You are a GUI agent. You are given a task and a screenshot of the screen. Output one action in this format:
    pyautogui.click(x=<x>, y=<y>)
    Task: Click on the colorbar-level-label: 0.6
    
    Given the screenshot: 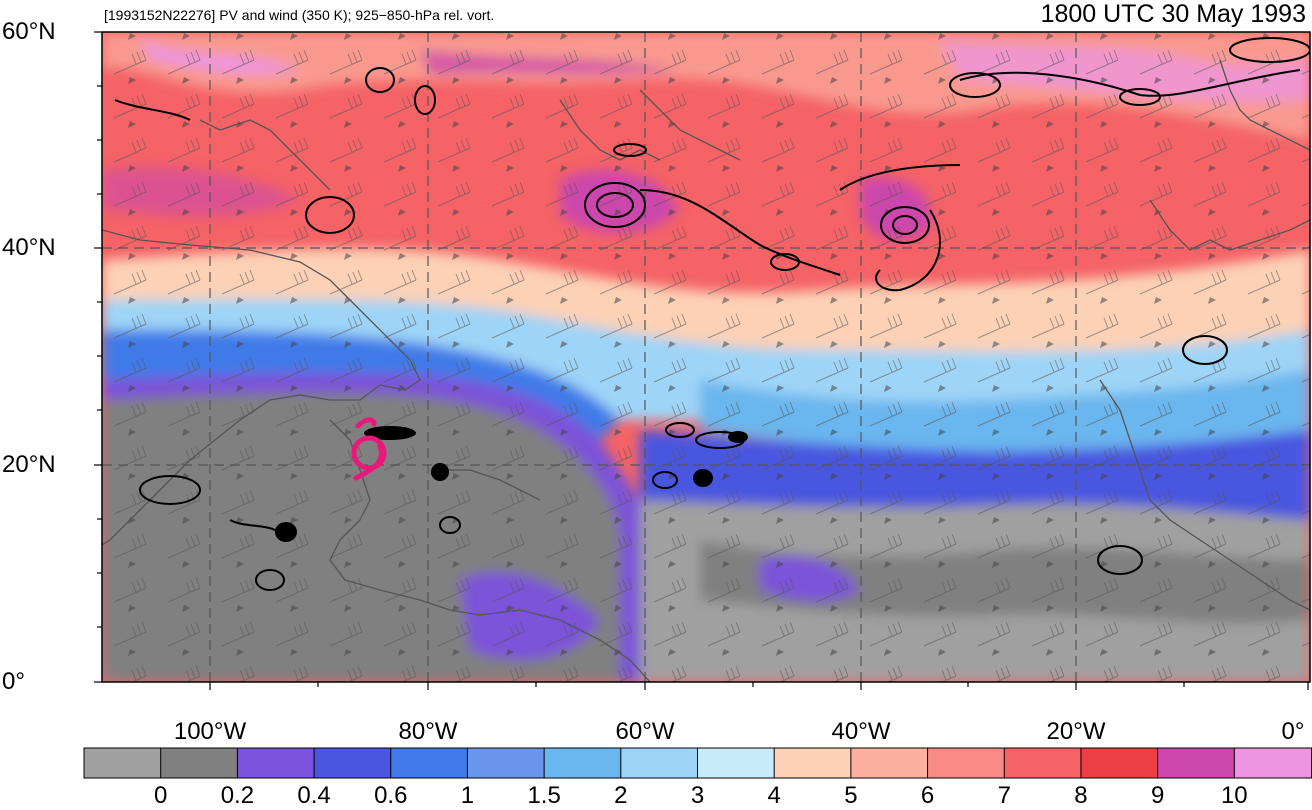 What is the action you would take?
    pyautogui.click(x=391, y=795)
    